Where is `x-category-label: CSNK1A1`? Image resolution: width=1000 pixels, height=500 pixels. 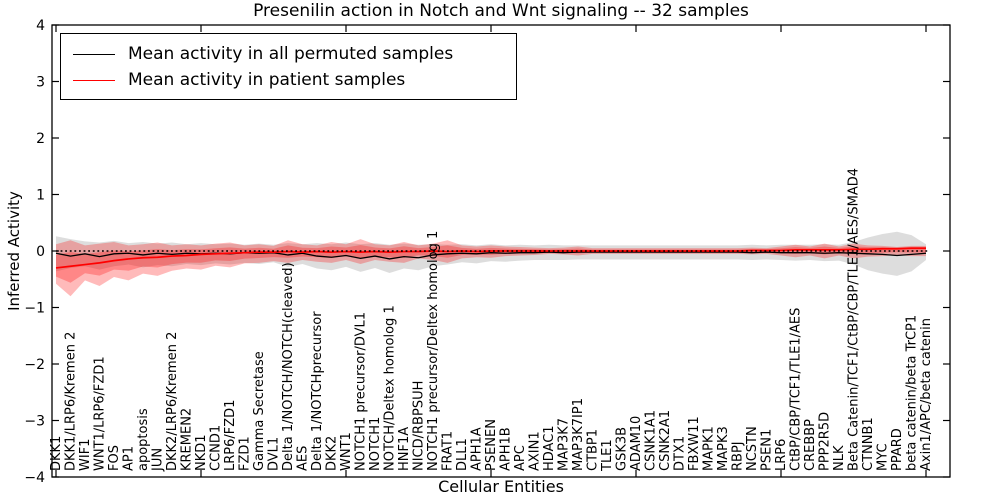 x-category-label: CSNK1A1 is located at coordinates (651, 440).